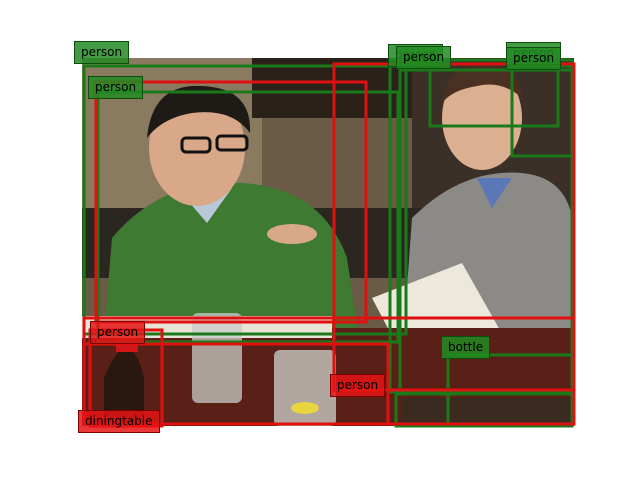 The width and height of the screenshot is (640, 480). What do you see at coordinates (119, 421) in the screenshot?
I see `box-label: diningtable` at bounding box center [119, 421].